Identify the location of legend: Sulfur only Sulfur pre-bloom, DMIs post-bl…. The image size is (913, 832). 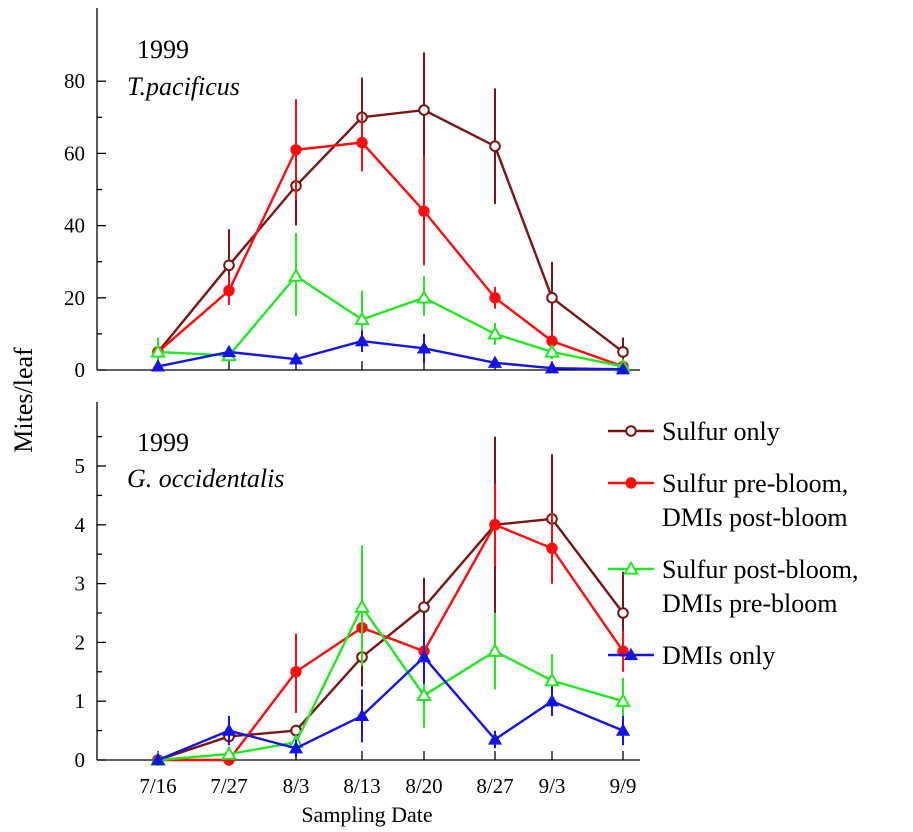
(733, 543).